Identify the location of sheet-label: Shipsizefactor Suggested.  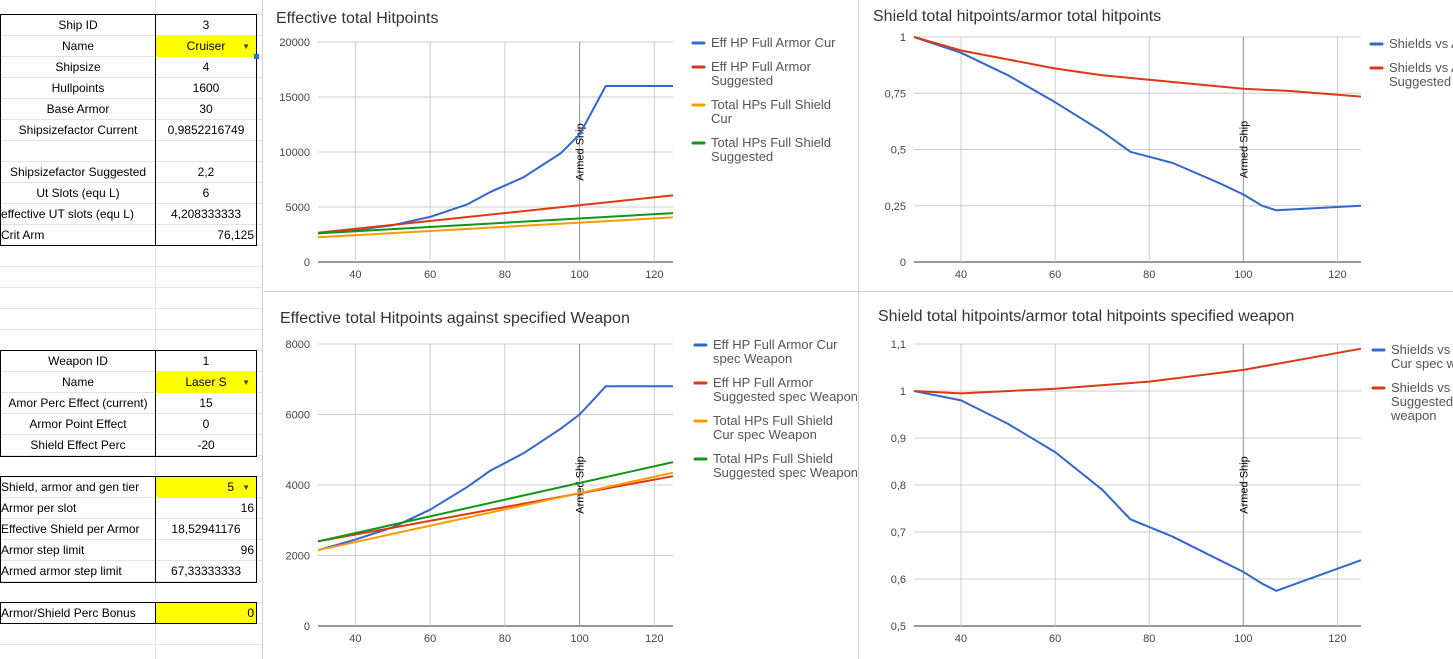
(78, 172).